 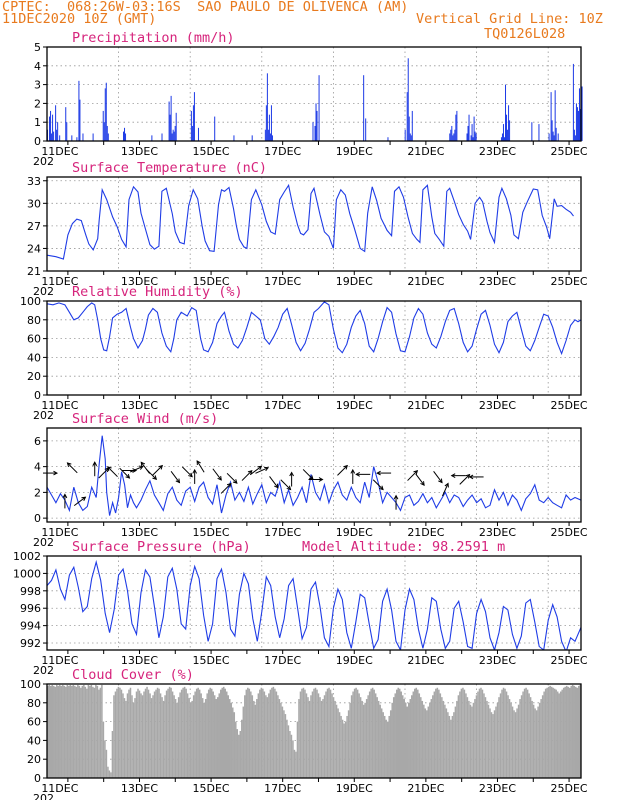 I want to click on x-tick-label: 23DEC, so click(x=497, y=281).